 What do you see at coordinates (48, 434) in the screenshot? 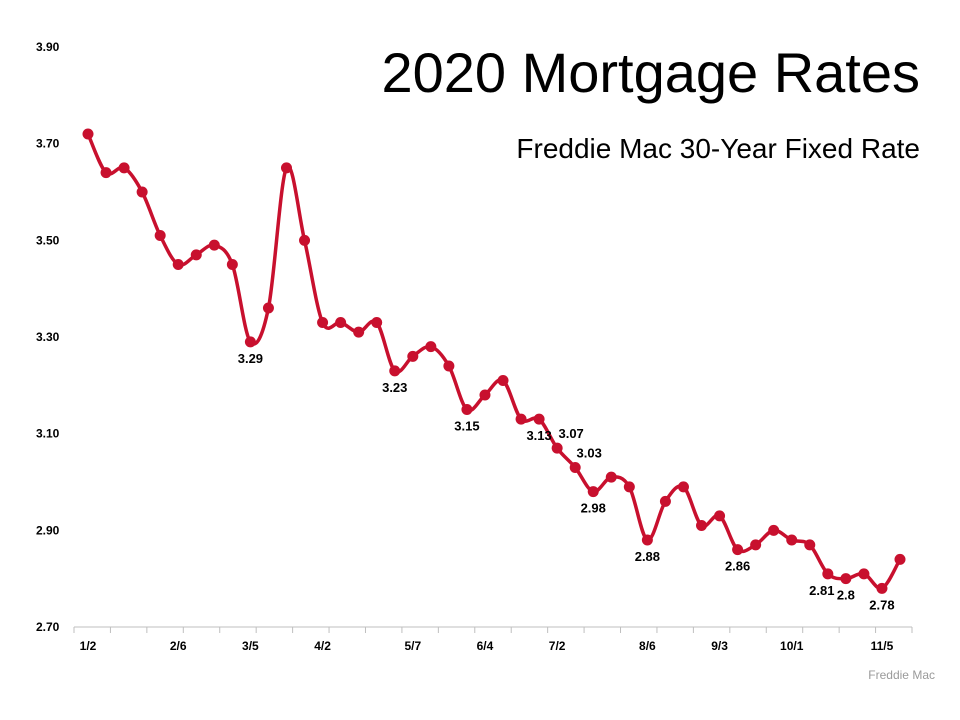
I see `y-tick-label: 3.10` at bounding box center [48, 434].